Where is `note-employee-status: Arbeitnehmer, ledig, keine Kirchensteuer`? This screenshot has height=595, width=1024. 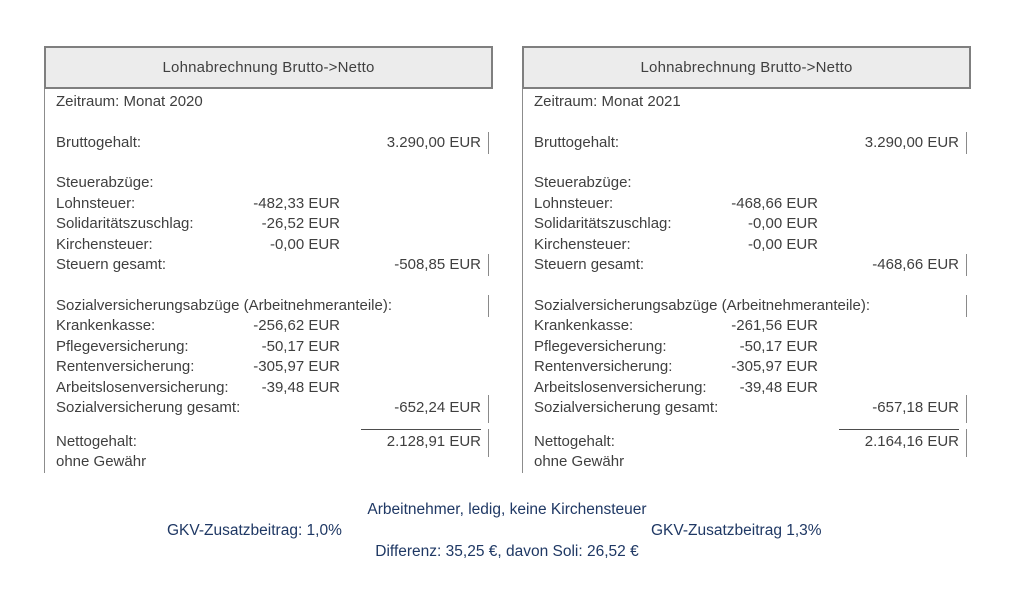 note-employee-status: Arbeitnehmer, ledig, keine Kirchensteuer is located at coordinates (507, 509).